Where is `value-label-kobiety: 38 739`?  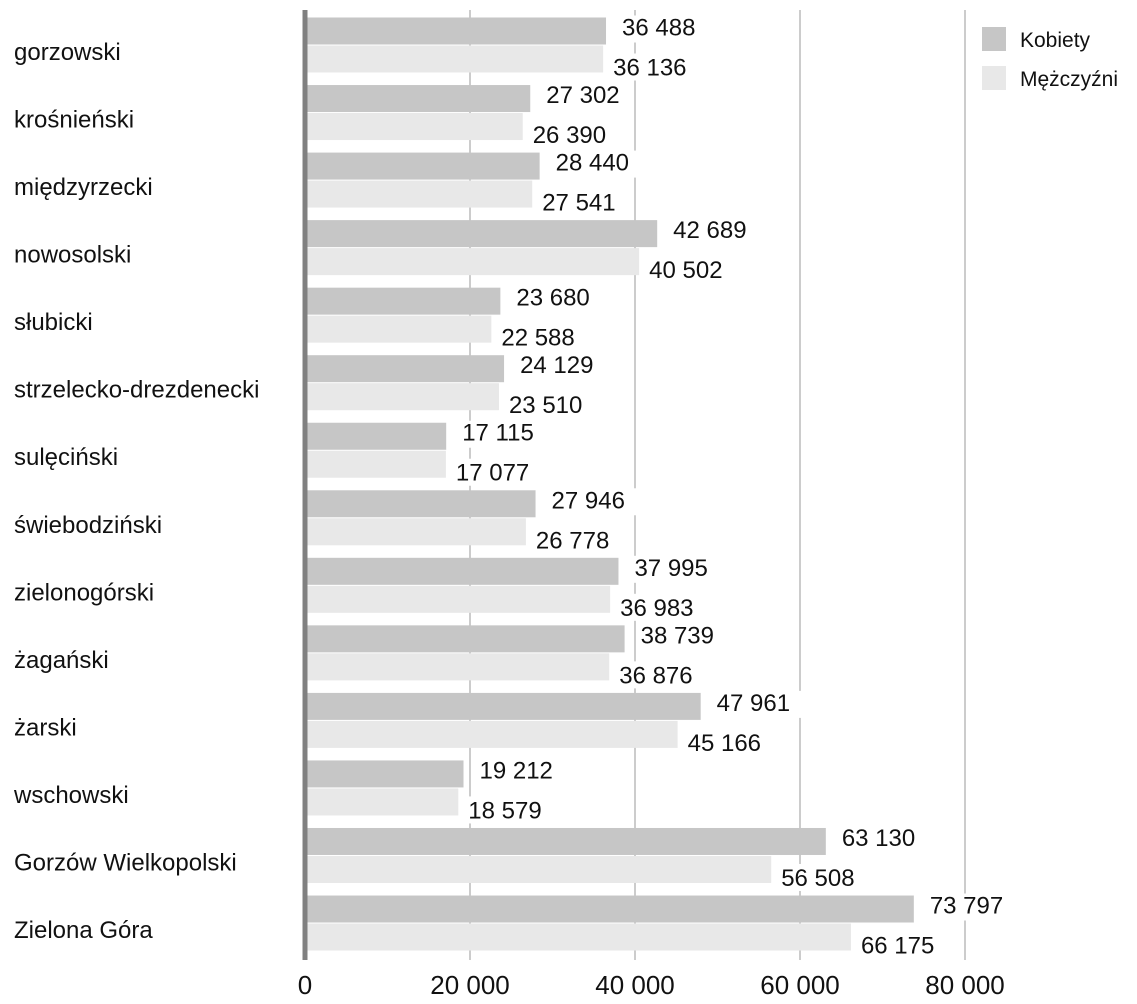
value-label-kobiety: 38 739 is located at coordinates (677, 635).